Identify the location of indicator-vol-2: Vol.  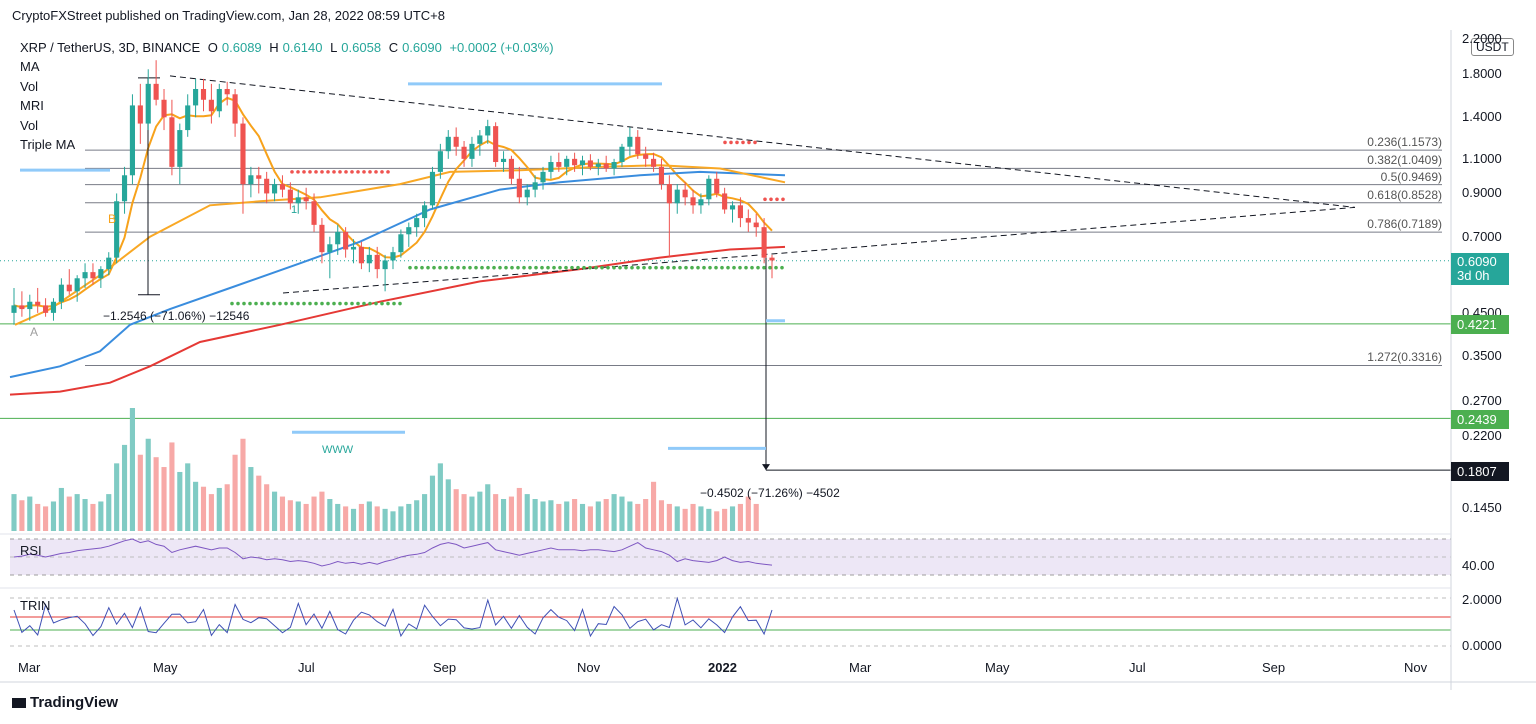
(29, 125).